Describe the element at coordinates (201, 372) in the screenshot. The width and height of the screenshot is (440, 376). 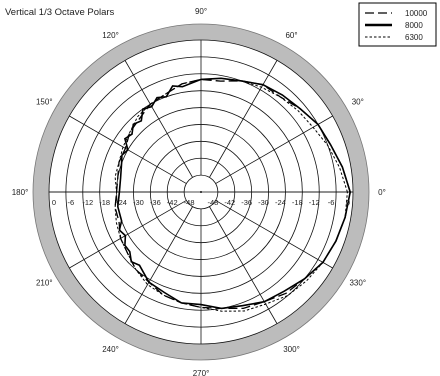
I see `angle-tick-label: 270°` at that location.